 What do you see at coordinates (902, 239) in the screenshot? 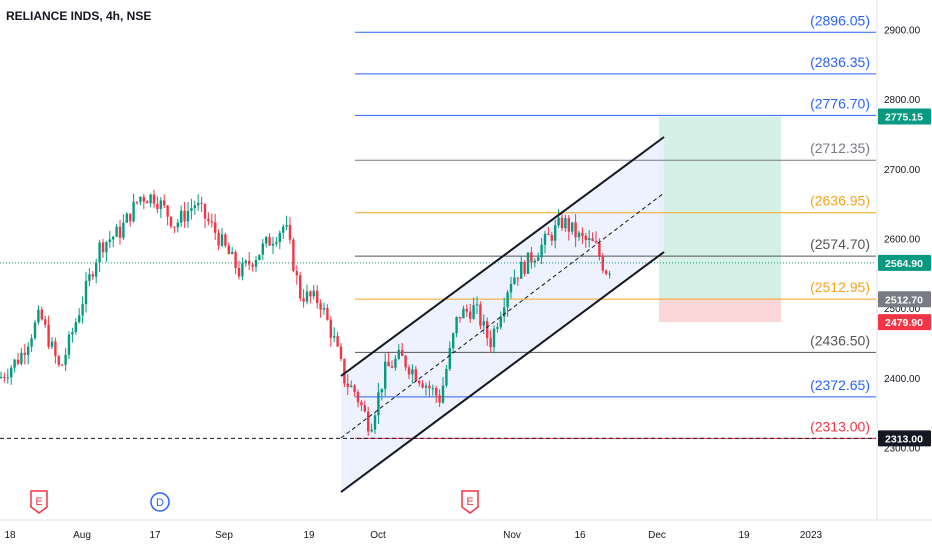
I see `y-tick-label: 2600.00` at bounding box center [902, 239].